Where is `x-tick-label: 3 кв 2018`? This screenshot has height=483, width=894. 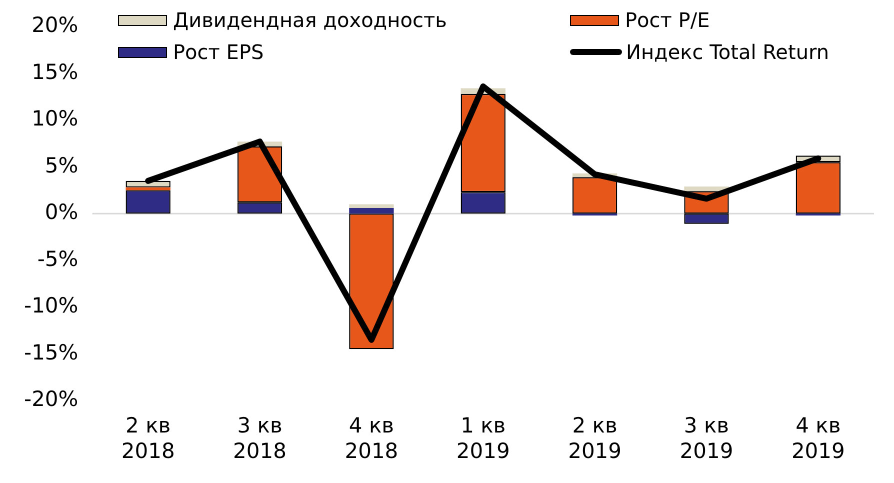
x-tick-label: 3 кв 2018 is located at coordinates (259, 438).